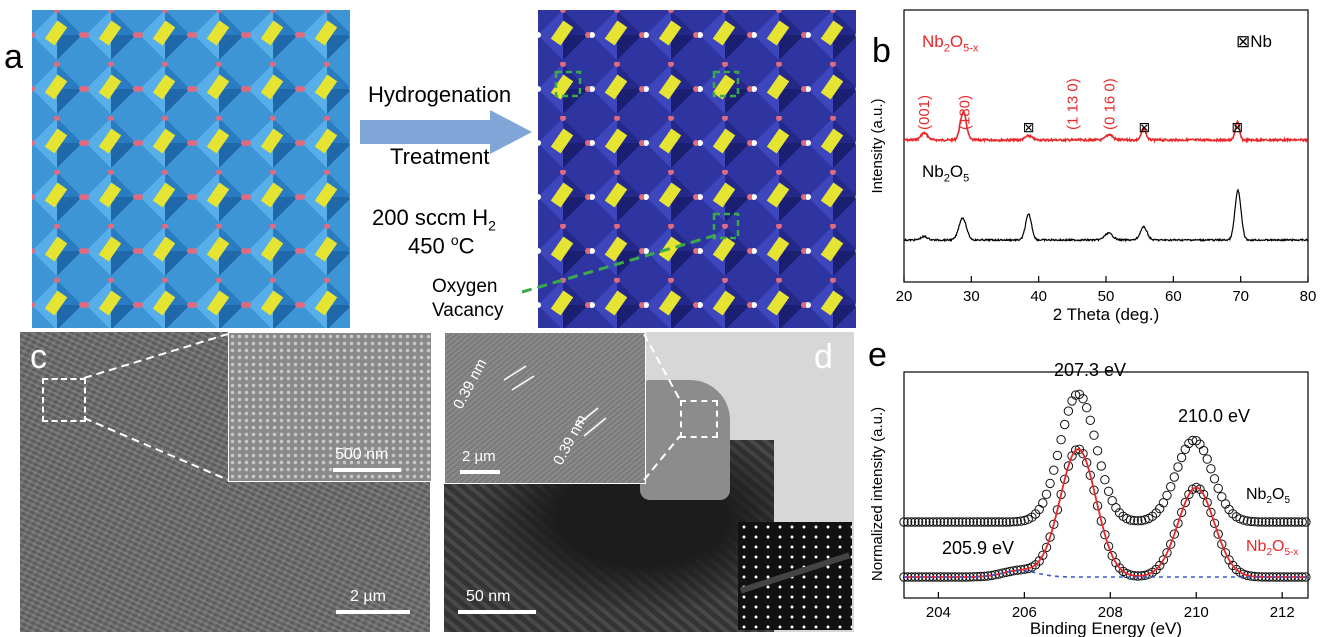 This screenshot has width=1321, height=637. Describe the element at coordinates (373, 612) in the screenshot. I see `sem-scale-bar` at that location.